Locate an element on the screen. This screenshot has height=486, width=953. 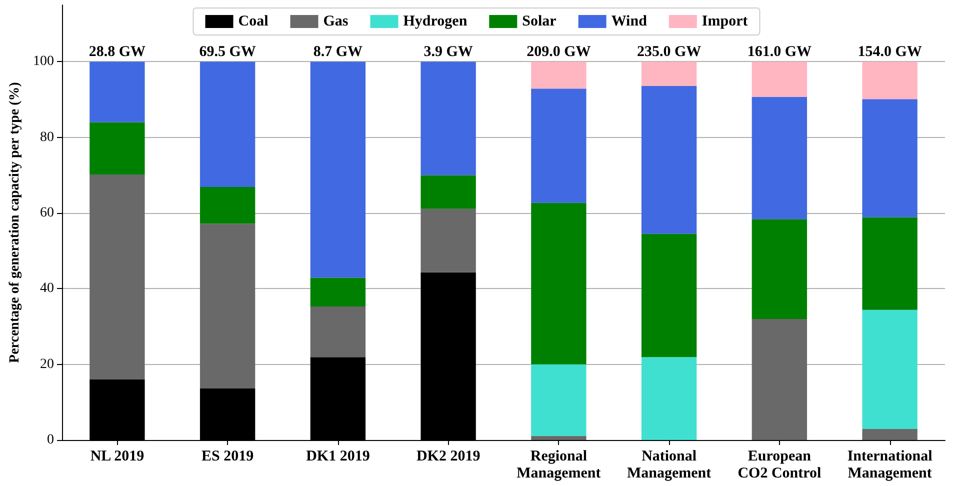
y-tick-label: 20 is located at coordinates (47, 364).